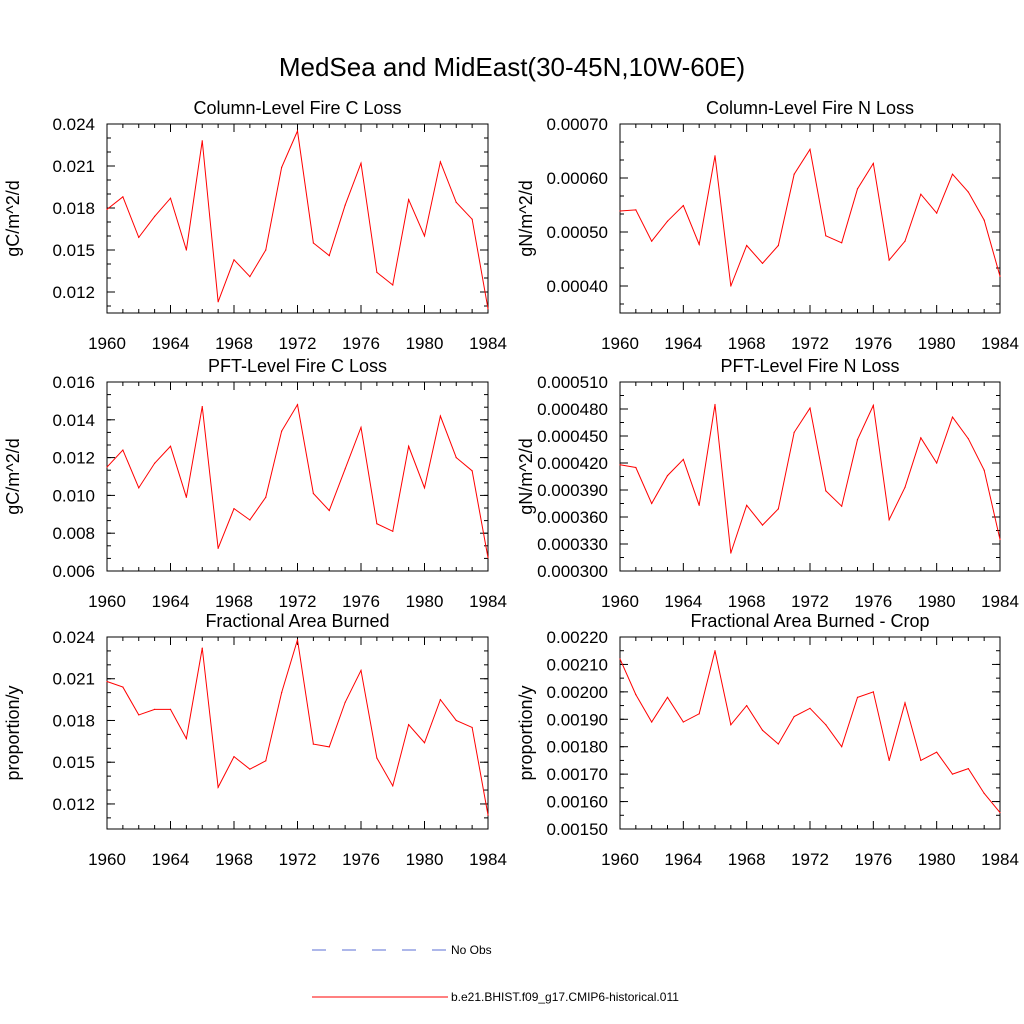 The width and height of the screenshot is (1024, 1024). I want to click on x-tick-label: 1964, so click(171, 859).